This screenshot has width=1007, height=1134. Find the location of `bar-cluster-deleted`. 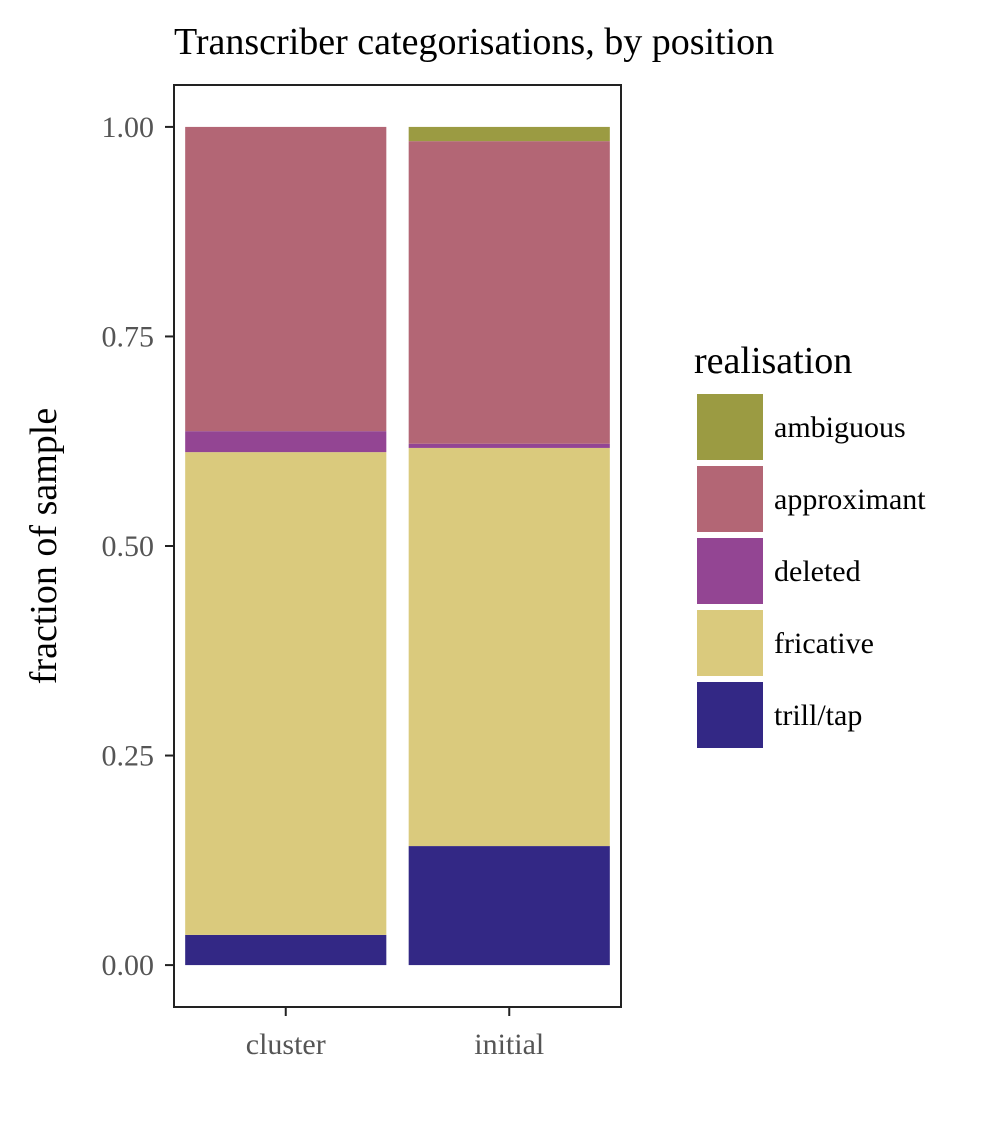

bar-cluster-deleted is located at coordinates (286, 442).